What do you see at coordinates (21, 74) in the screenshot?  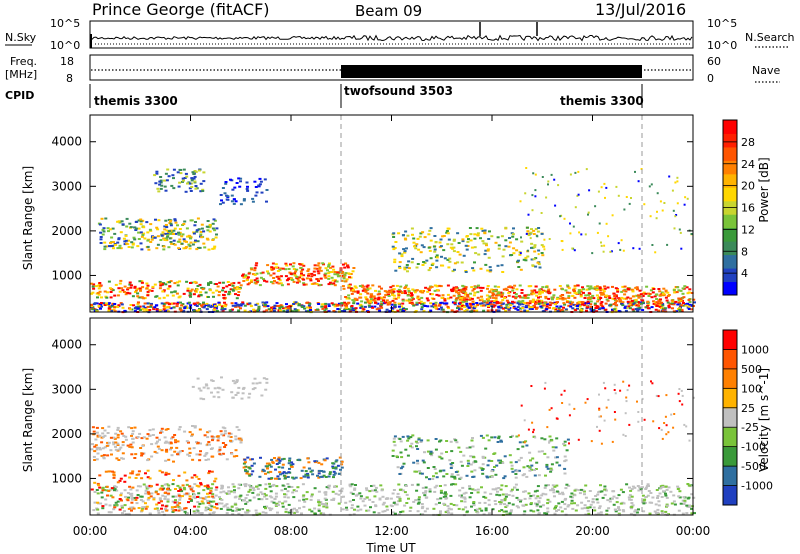 I see `freq-unit-label: [MHz]` at bounding box center [21, 74].